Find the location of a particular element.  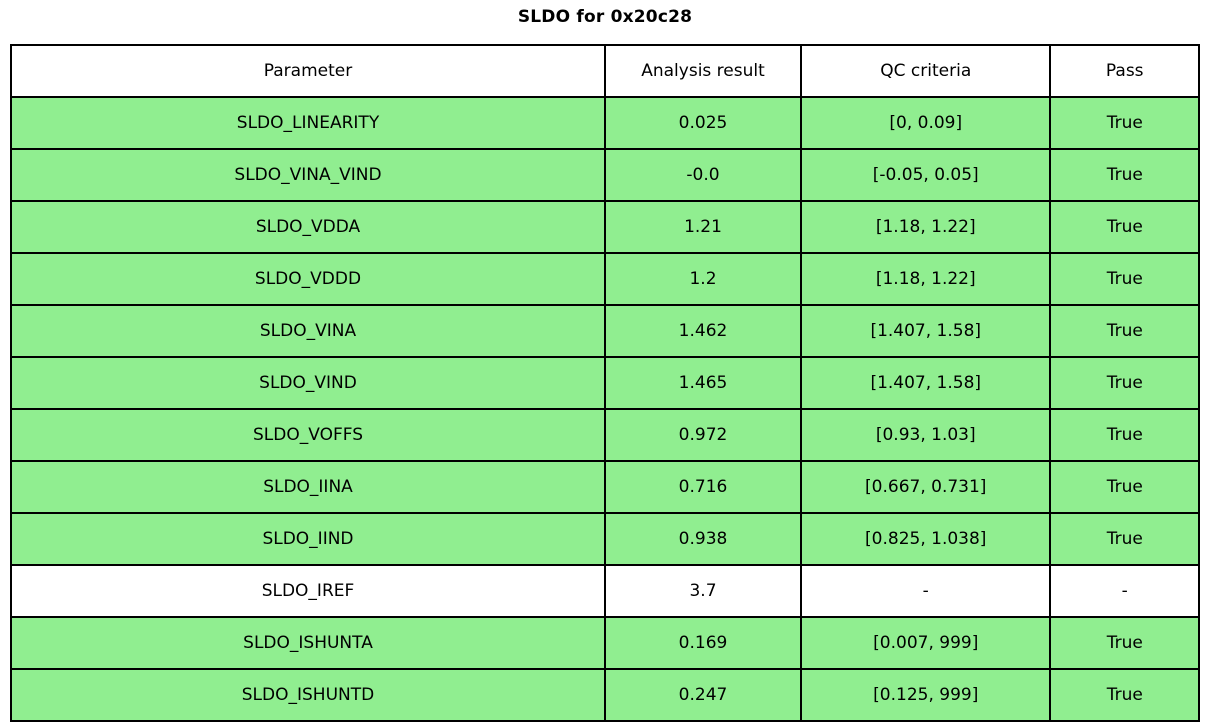

cell-analysis-result: -0.0 is located at coordinates (703, 175).